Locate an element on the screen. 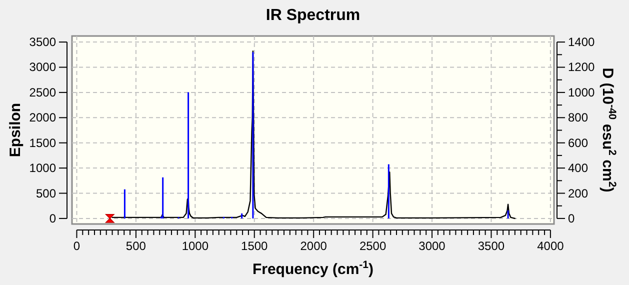 The image size is (629, 285). x-tick-label: 1000 is located at coordinates (195, 246).